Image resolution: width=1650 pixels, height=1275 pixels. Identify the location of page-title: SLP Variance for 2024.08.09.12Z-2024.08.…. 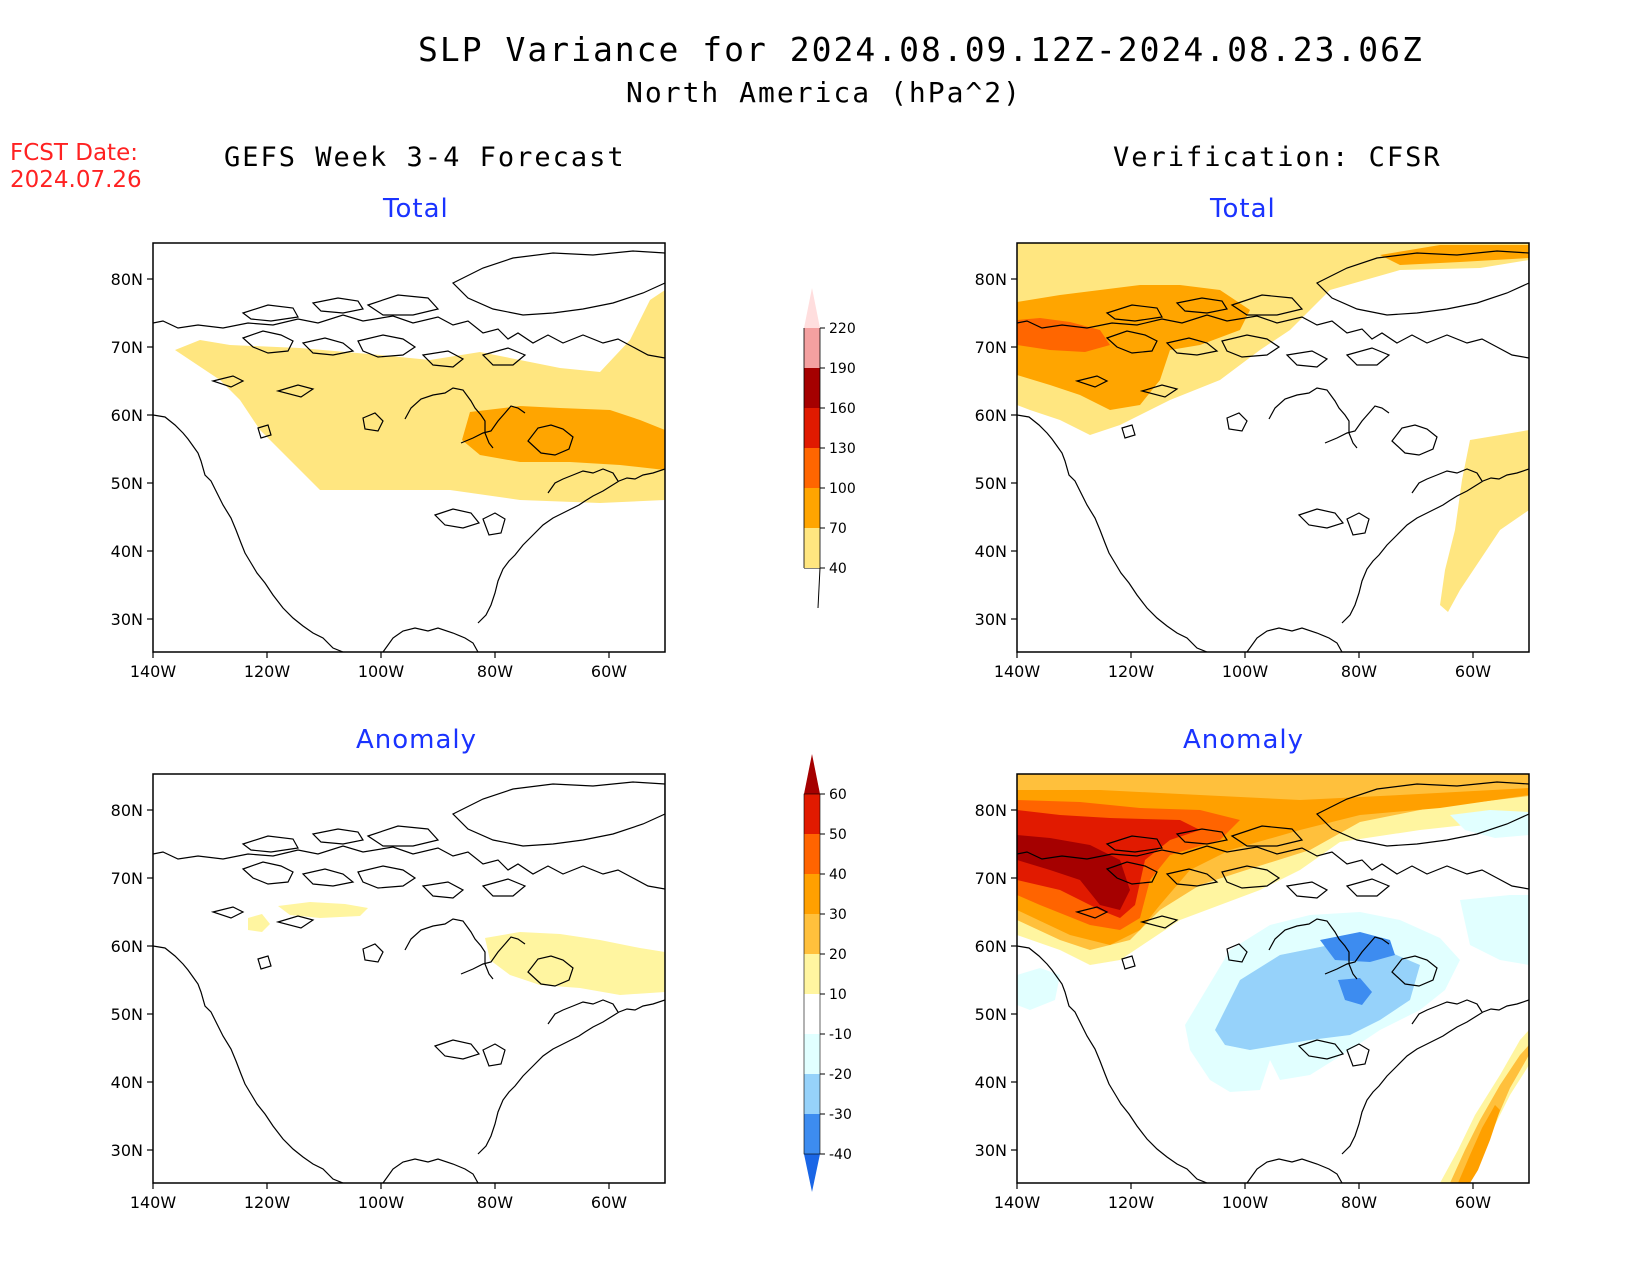
(921, 49).